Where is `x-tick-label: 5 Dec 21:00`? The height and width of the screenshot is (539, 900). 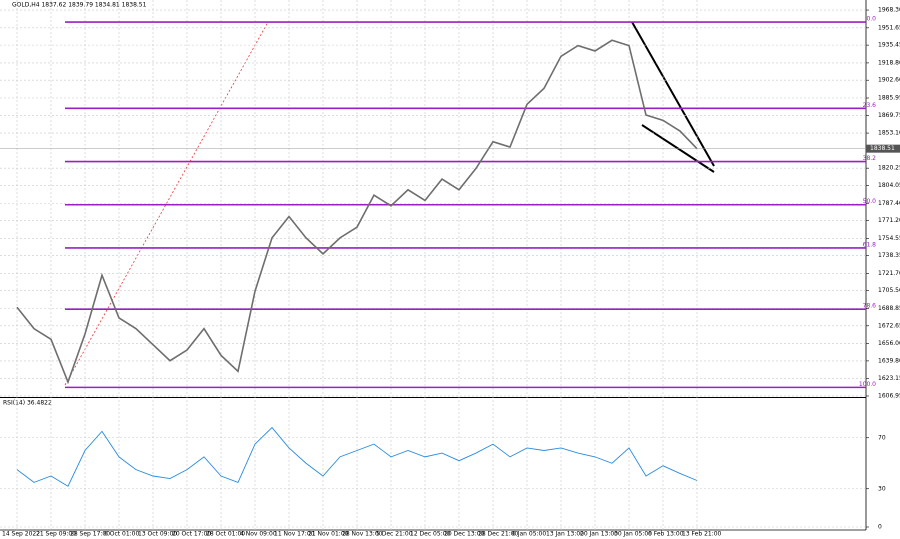
x-tick-label: 5 Dec 21:00 is located at coordinates (394, 534).